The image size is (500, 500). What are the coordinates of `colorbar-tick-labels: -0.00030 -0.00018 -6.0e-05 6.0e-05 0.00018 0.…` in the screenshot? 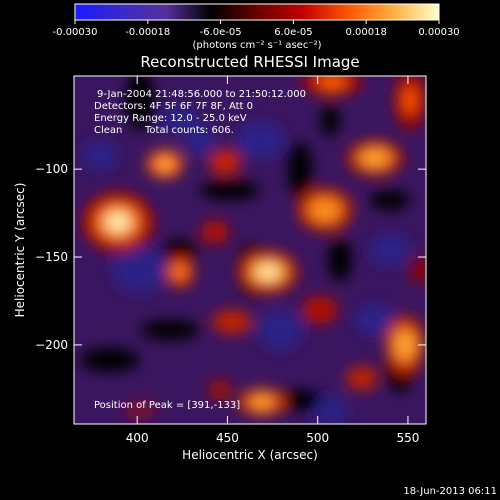 It's located at (256, 32).